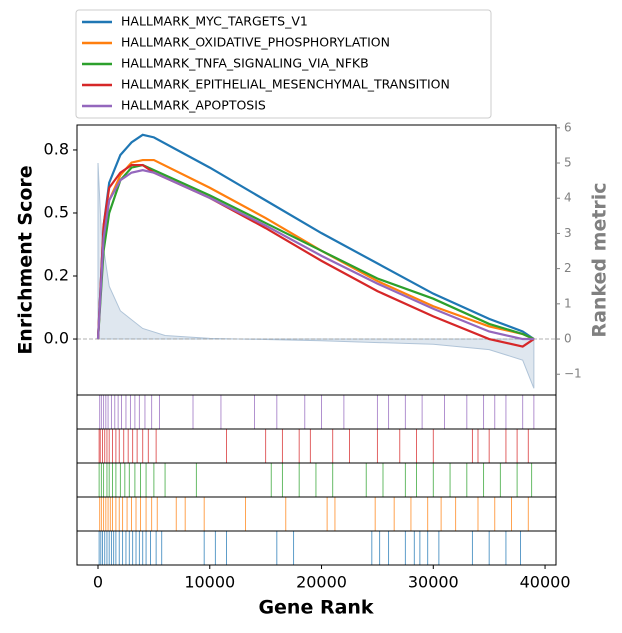 This screenshot has width=622, height=633. I want to click on y2-tick-label: 5, so click(568, 163).